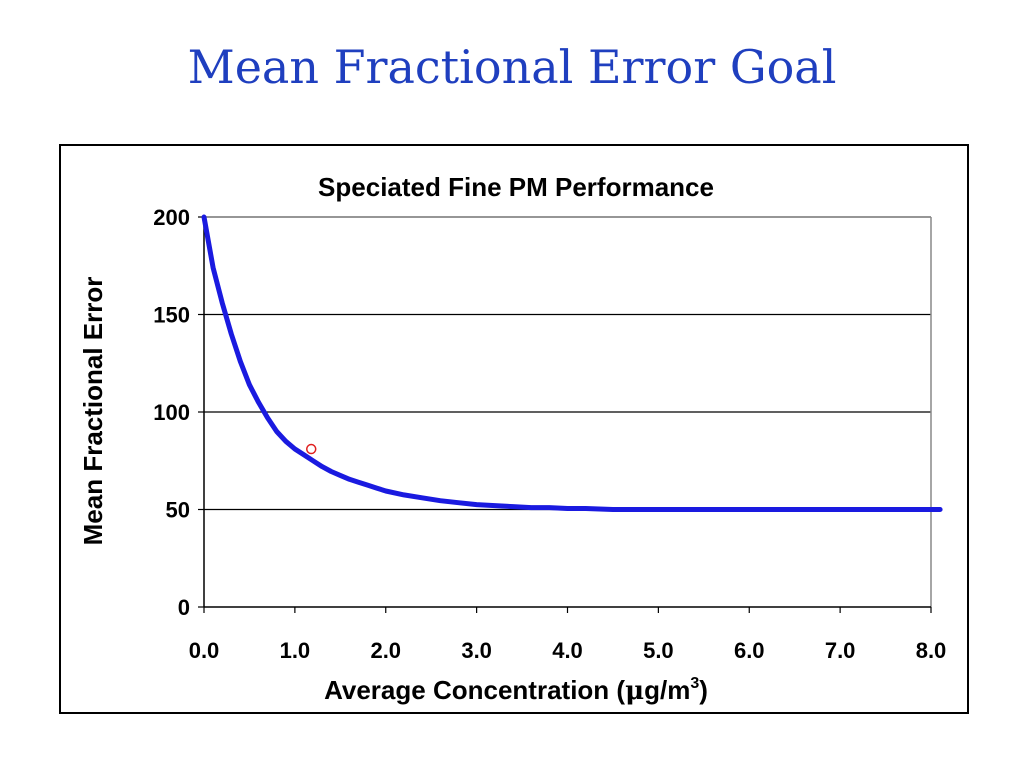  What do you see at coordinates (516, 187) in the screenshot?
I see `chart-title: Speciated Fine PM Performance` at bounding box center [516, 187].